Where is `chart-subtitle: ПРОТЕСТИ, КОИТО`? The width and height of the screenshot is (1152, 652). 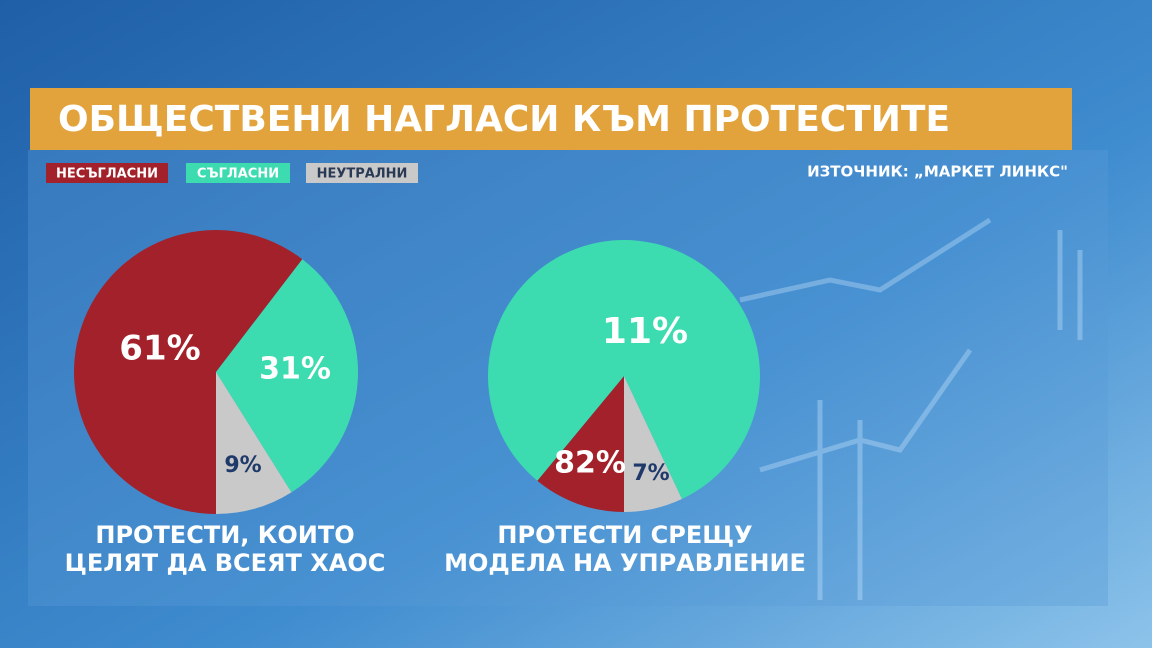 chart-subtitle: ПРОТЕСТИ, КОИТО is located at coordinates (224, 535).